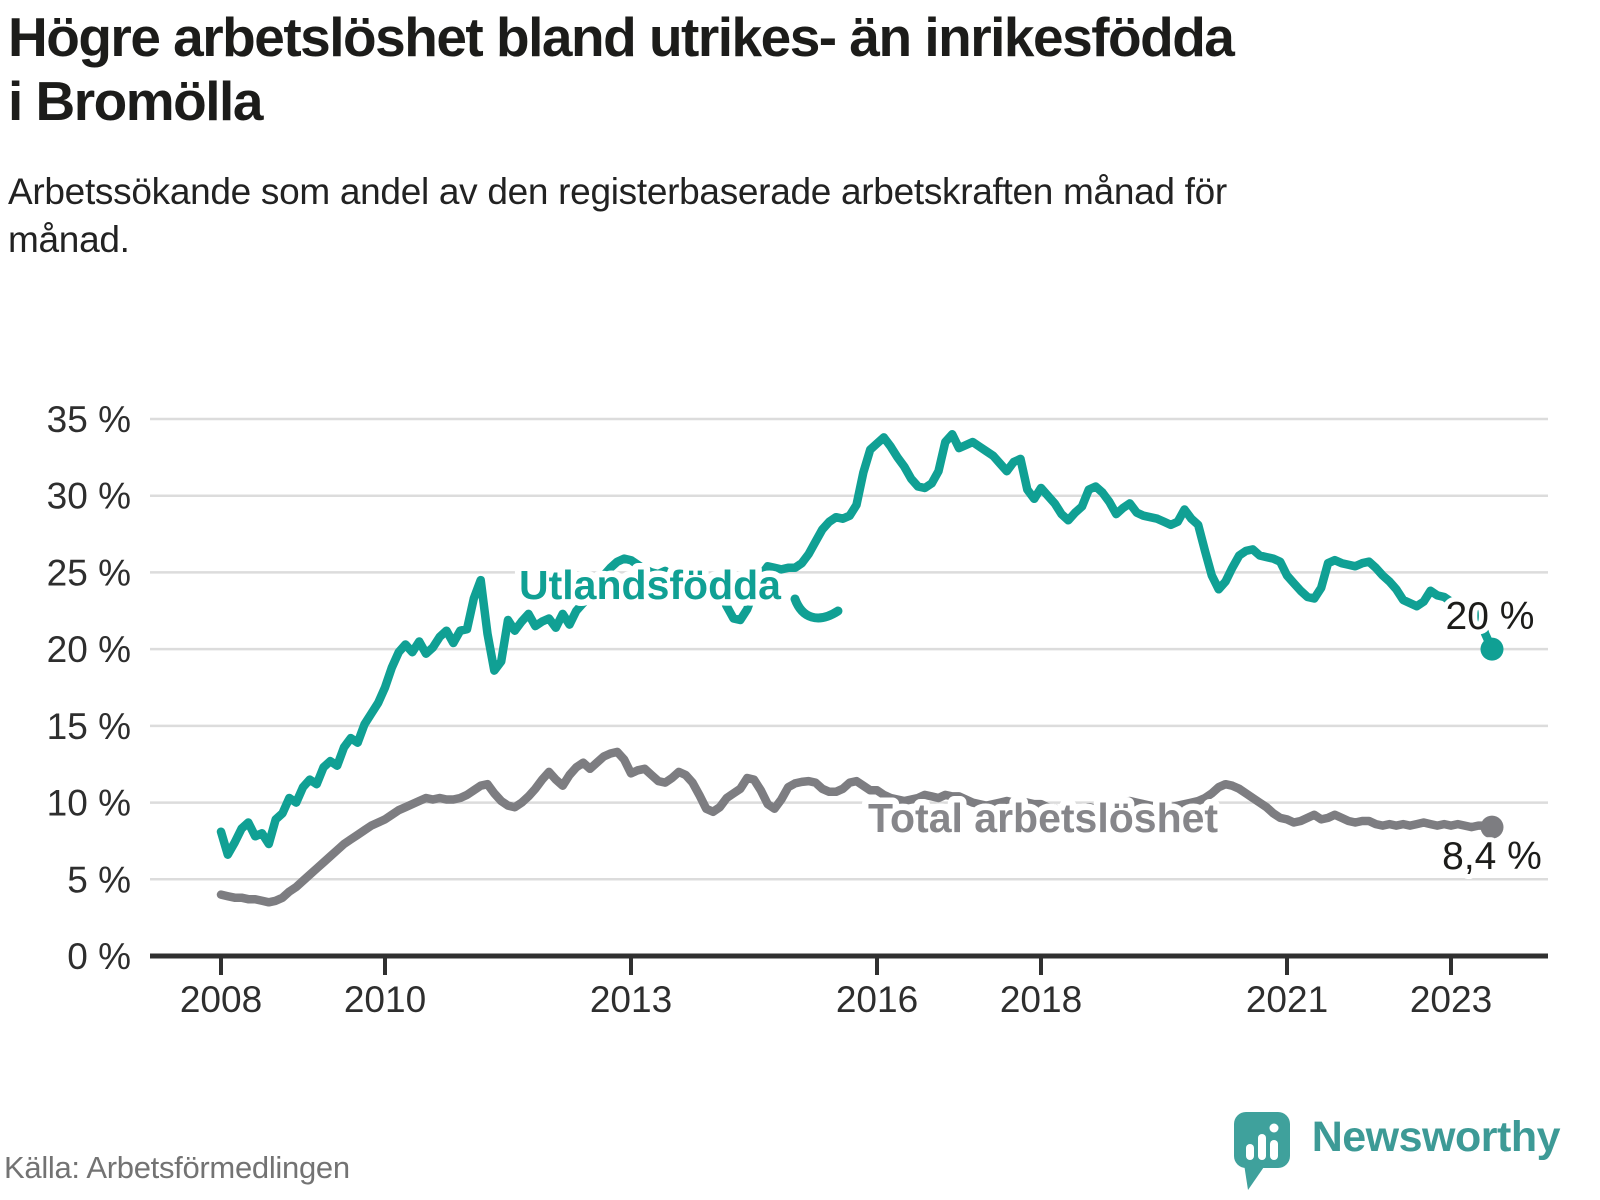 This screenshot has width=1600, height=1200. I want to click on x-tick-label: 2021, so click(1287, 999).